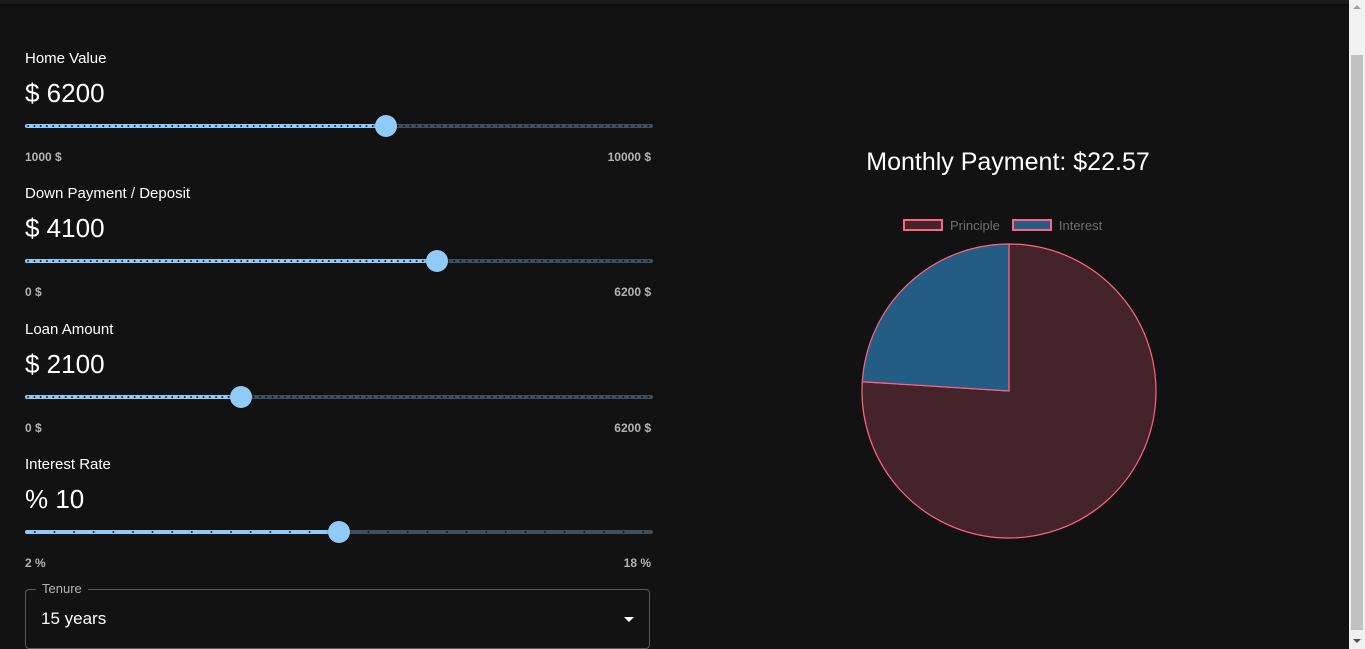 The image size is (1365, 649). Describe the element at coordinates (1008, 225) in the screenshot. I see `chart-legend: Principle Interest` at that location.